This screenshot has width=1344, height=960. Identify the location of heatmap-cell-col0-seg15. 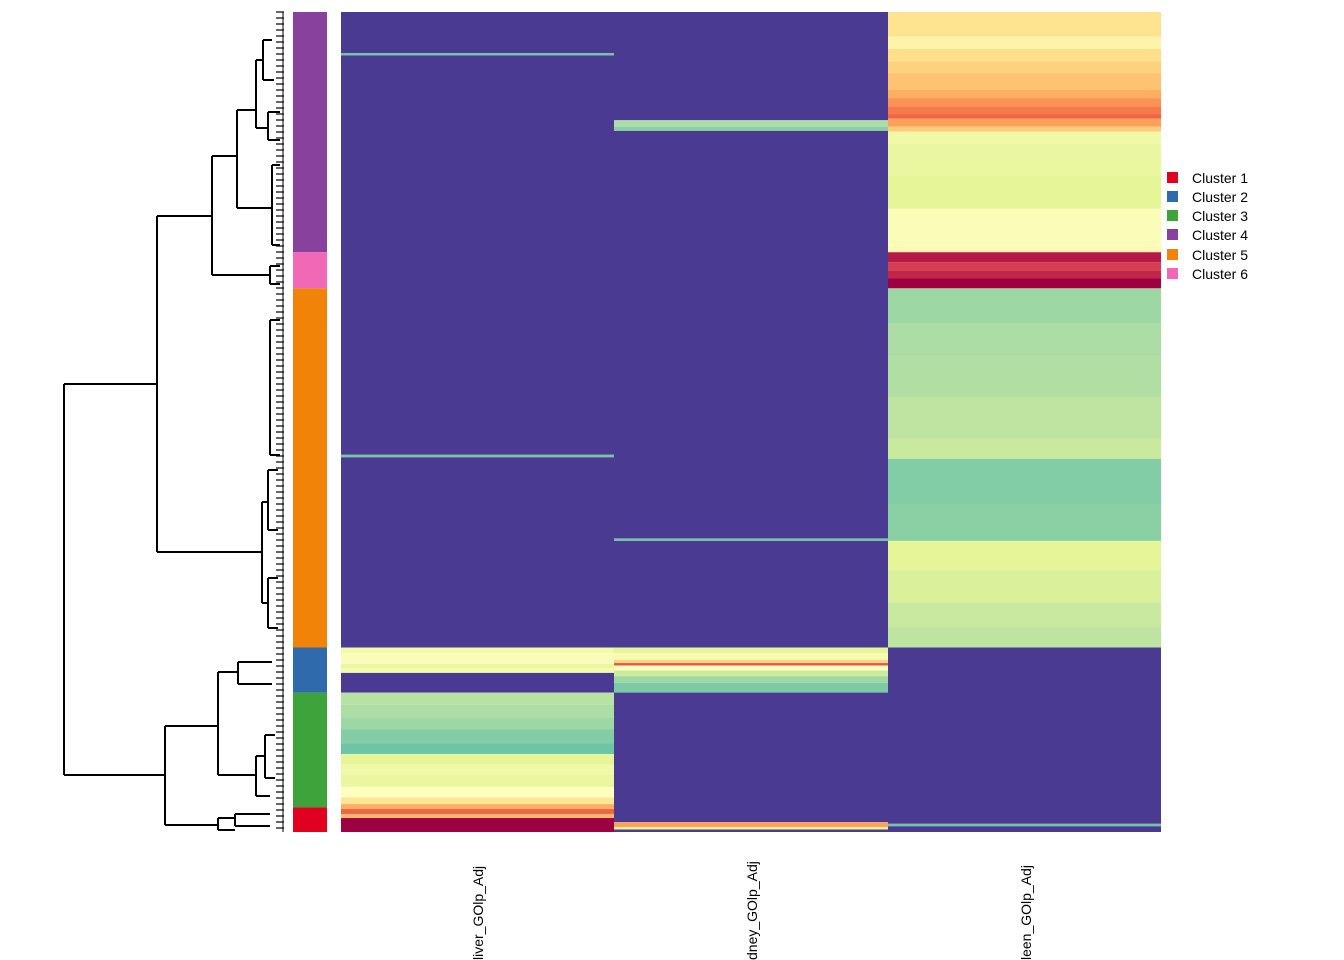
(477, 759).